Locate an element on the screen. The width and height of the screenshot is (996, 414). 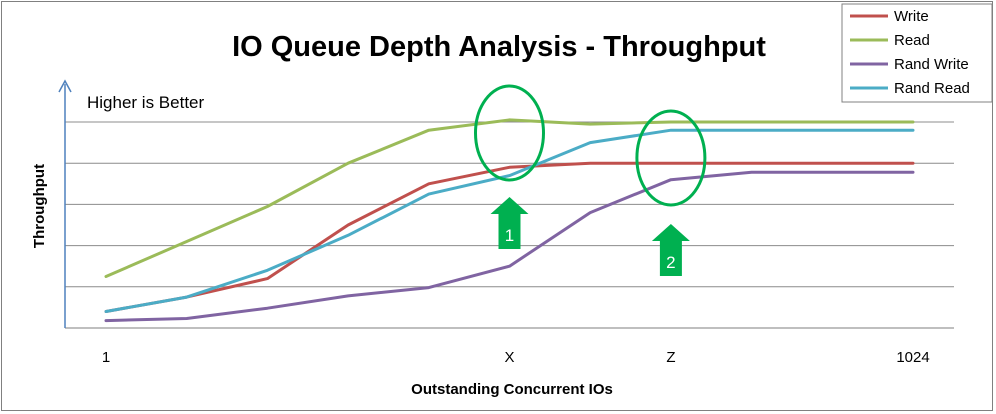
legend: Write Read Rand Write Rand Read is located at coordinates (917, 53).